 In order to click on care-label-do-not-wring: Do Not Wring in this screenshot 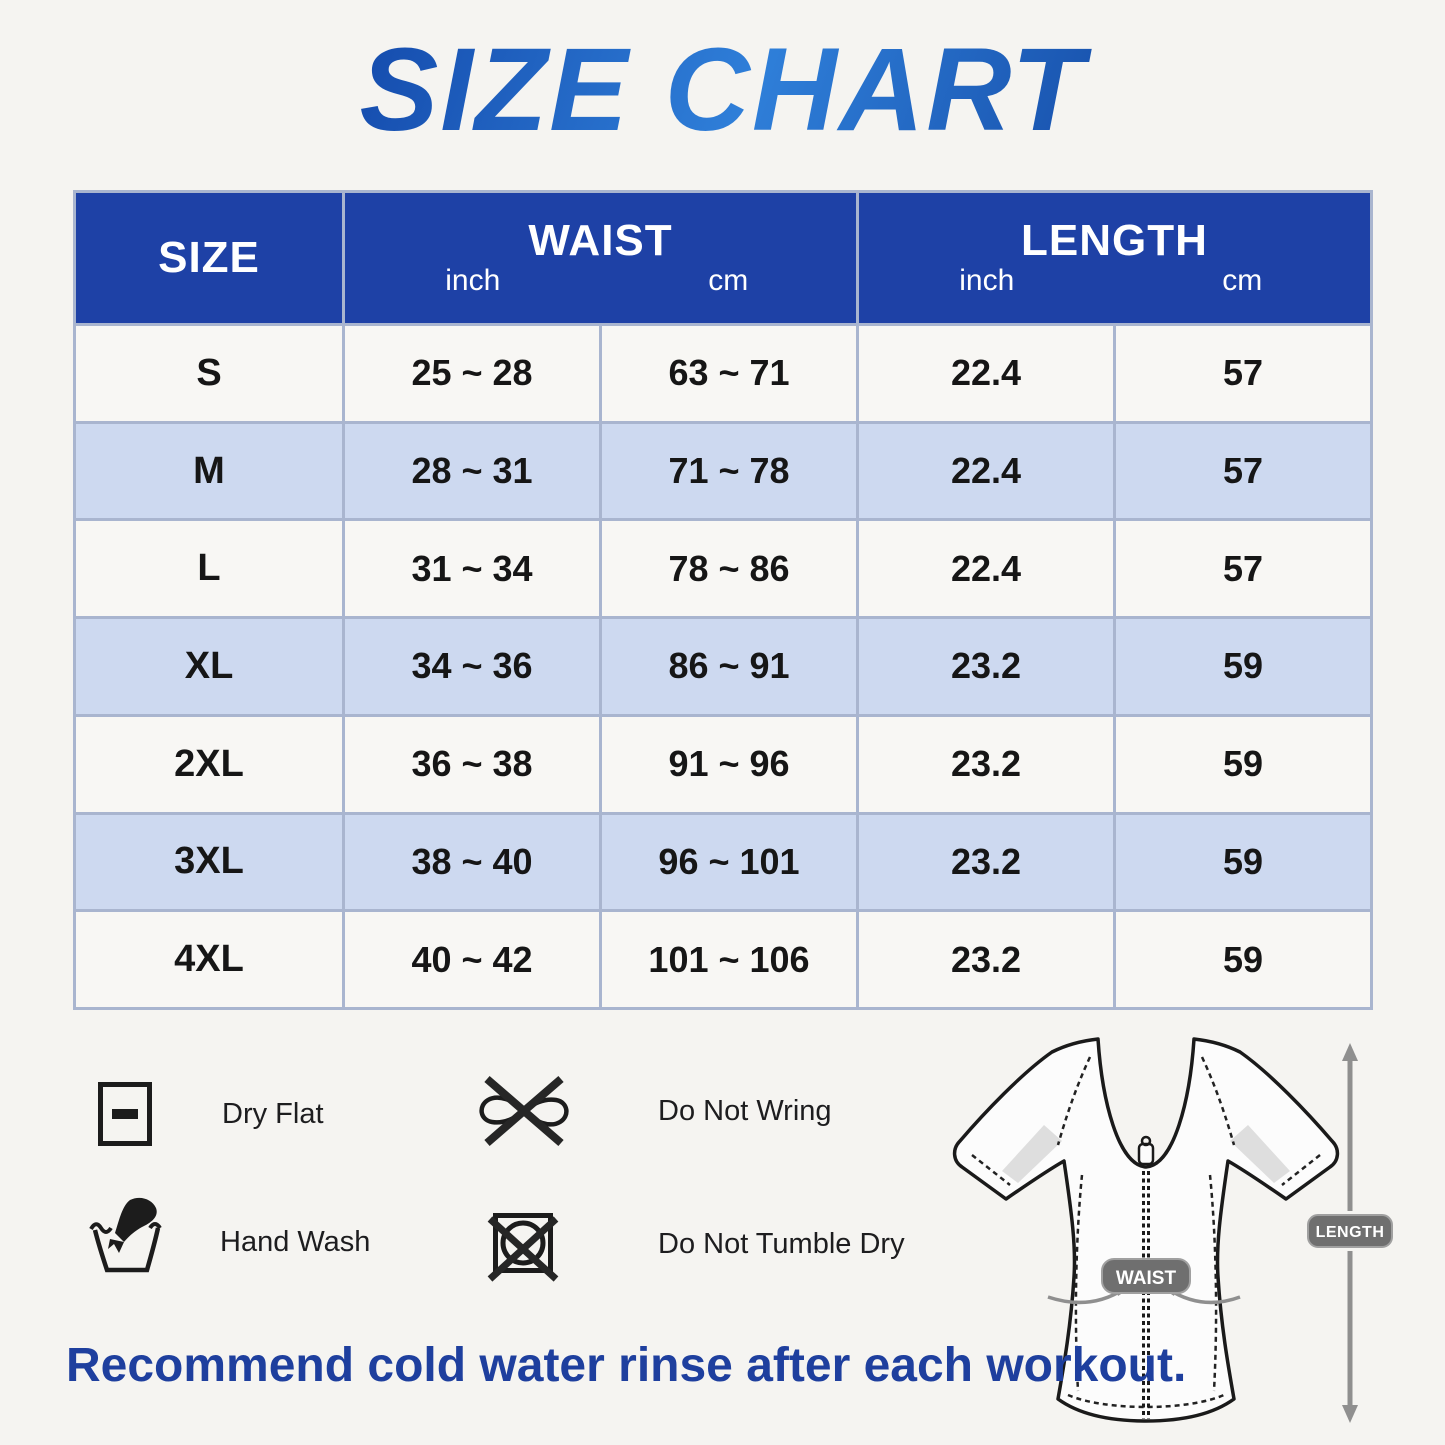, I will do `click(745, 1111)`.